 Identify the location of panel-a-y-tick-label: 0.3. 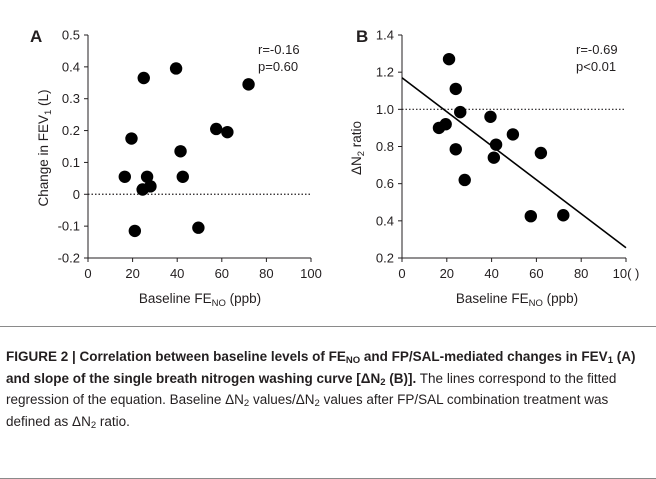
(71, 98).